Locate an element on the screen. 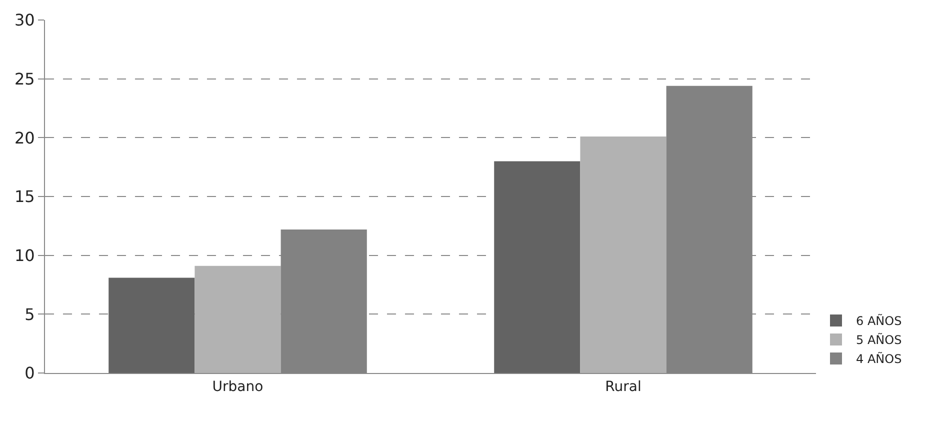 Image resolution: width=946 pixels, height=423 pixels. legend-label: 4 AÑOS is located at coordinates (879, 358).